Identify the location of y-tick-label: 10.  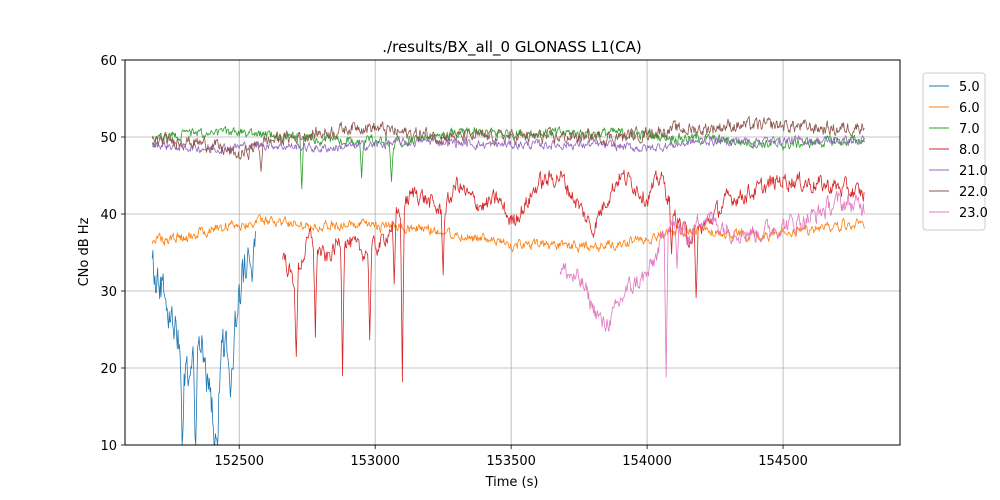
(108, 446).